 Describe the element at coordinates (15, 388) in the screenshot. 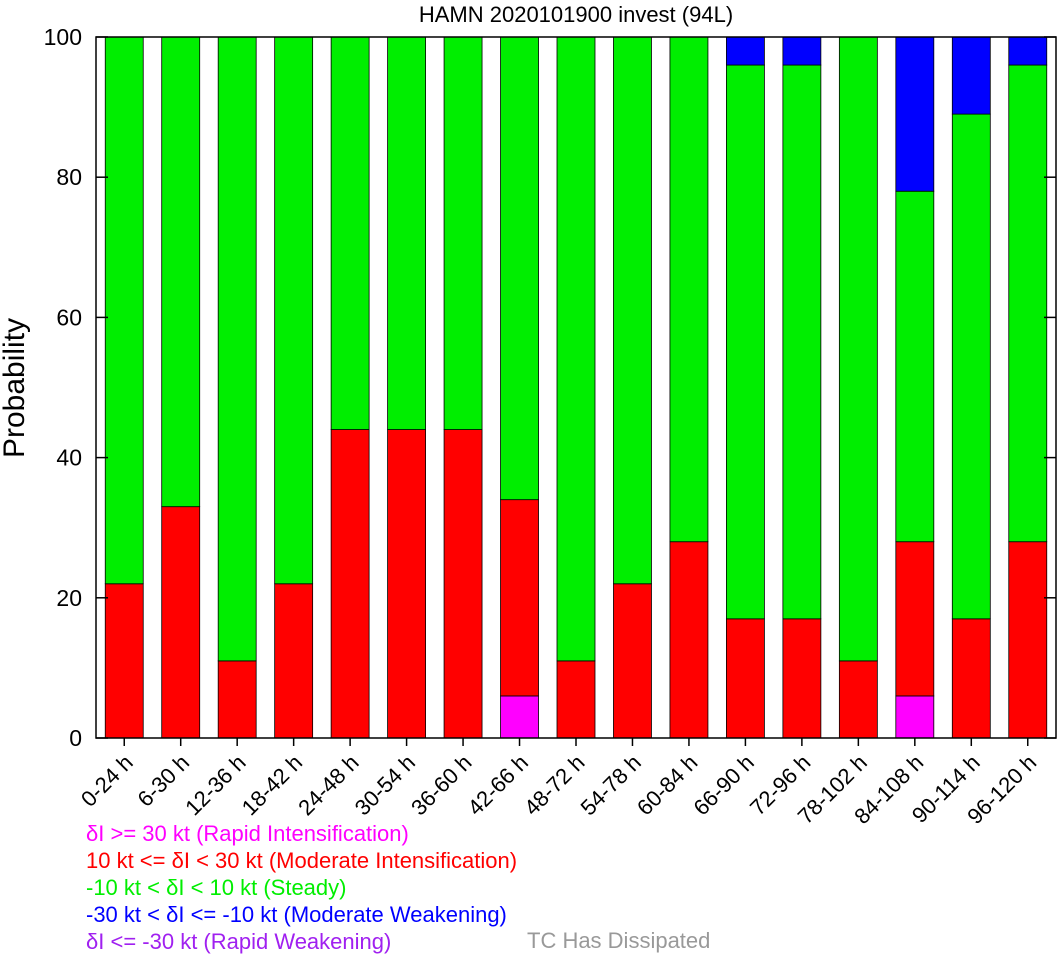

I see `y-axis-label: Probability` at that location.